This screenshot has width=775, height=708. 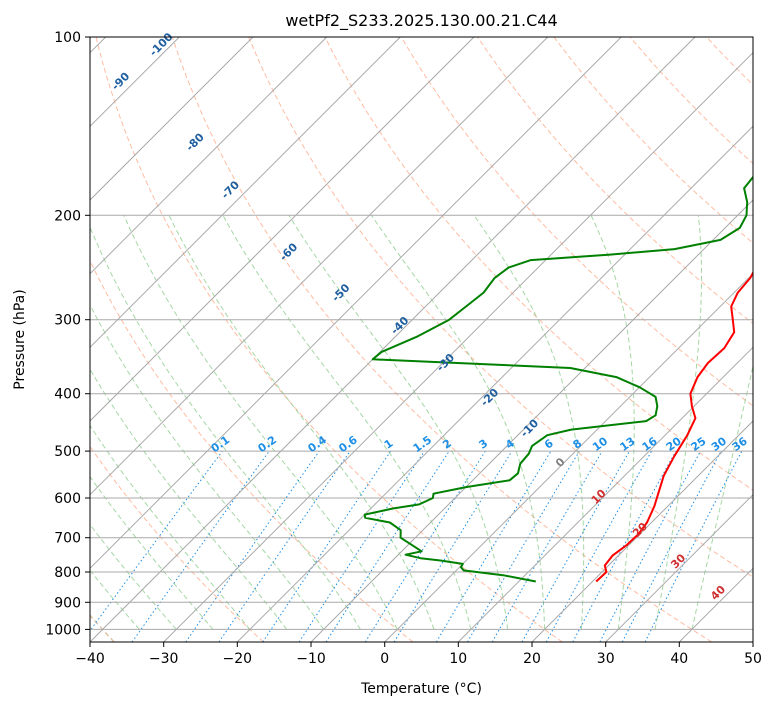 I want to click on x-tick-label: 10, so click(x=458, y=659).